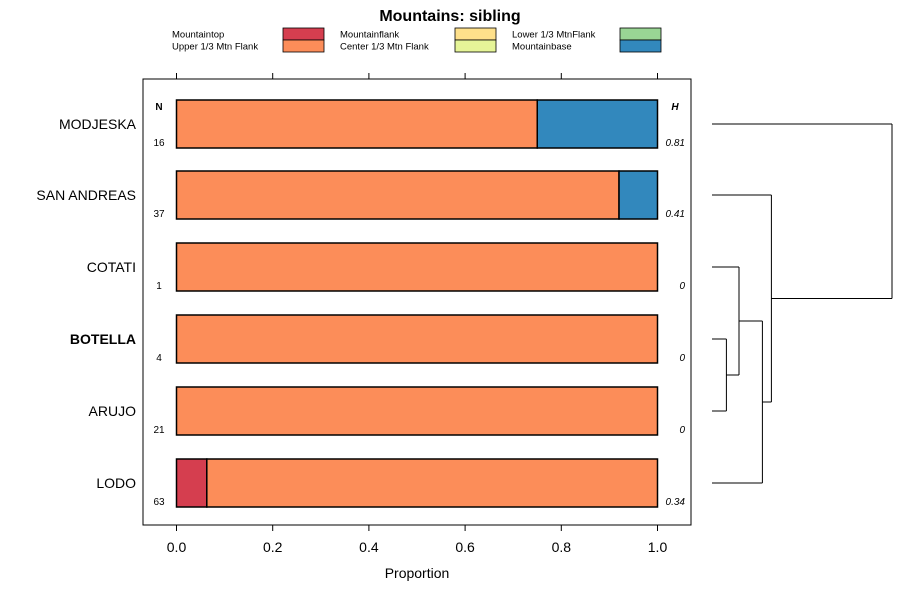  What do you see at coordinates (113, 411) in the screenshot?
I see `category-label-4: ARUJO` at bounding box center [113, 411].